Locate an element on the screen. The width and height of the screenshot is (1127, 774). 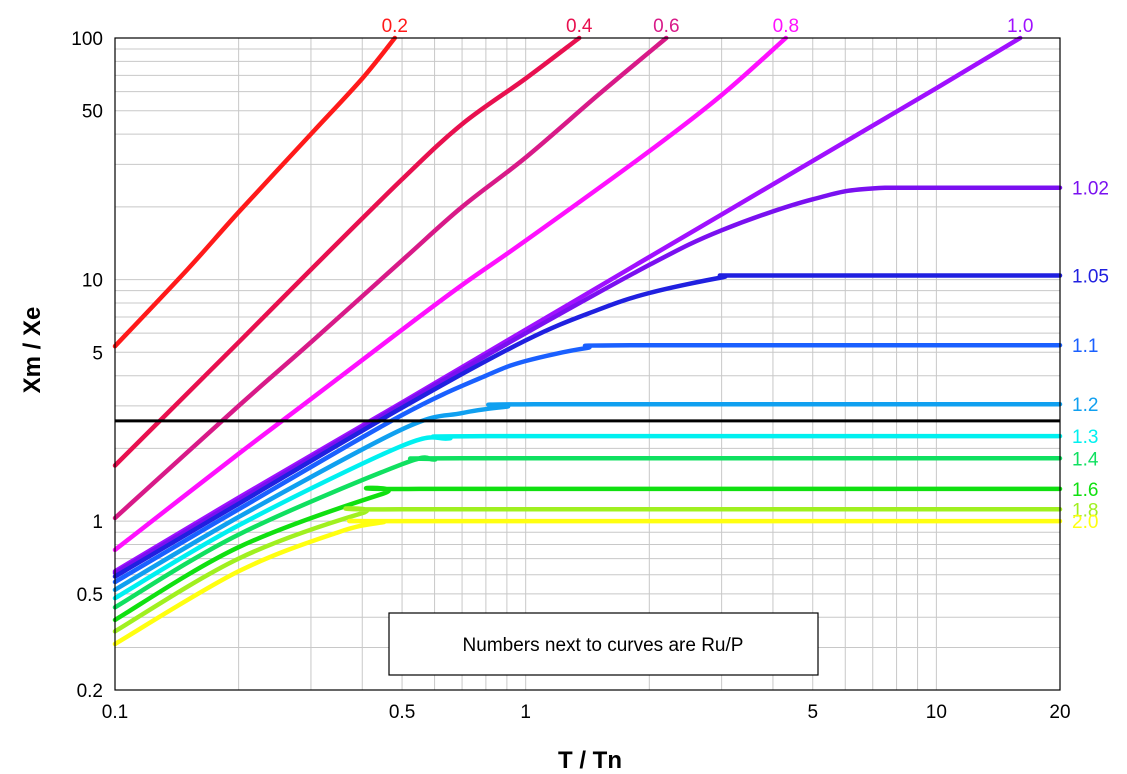
y-tick-label: 50 is located at coordinates (92, 112).